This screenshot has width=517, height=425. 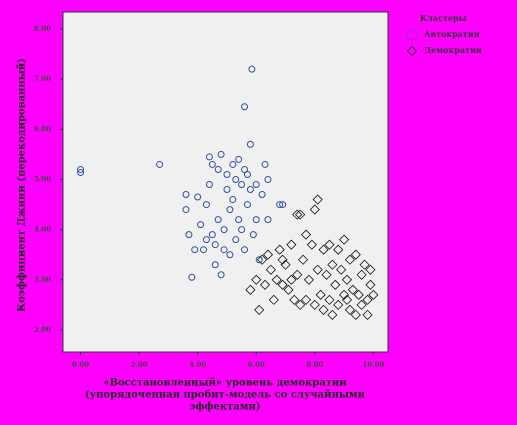 I want to click on y-tick-label: 5.00, so click(x=42, y=178).